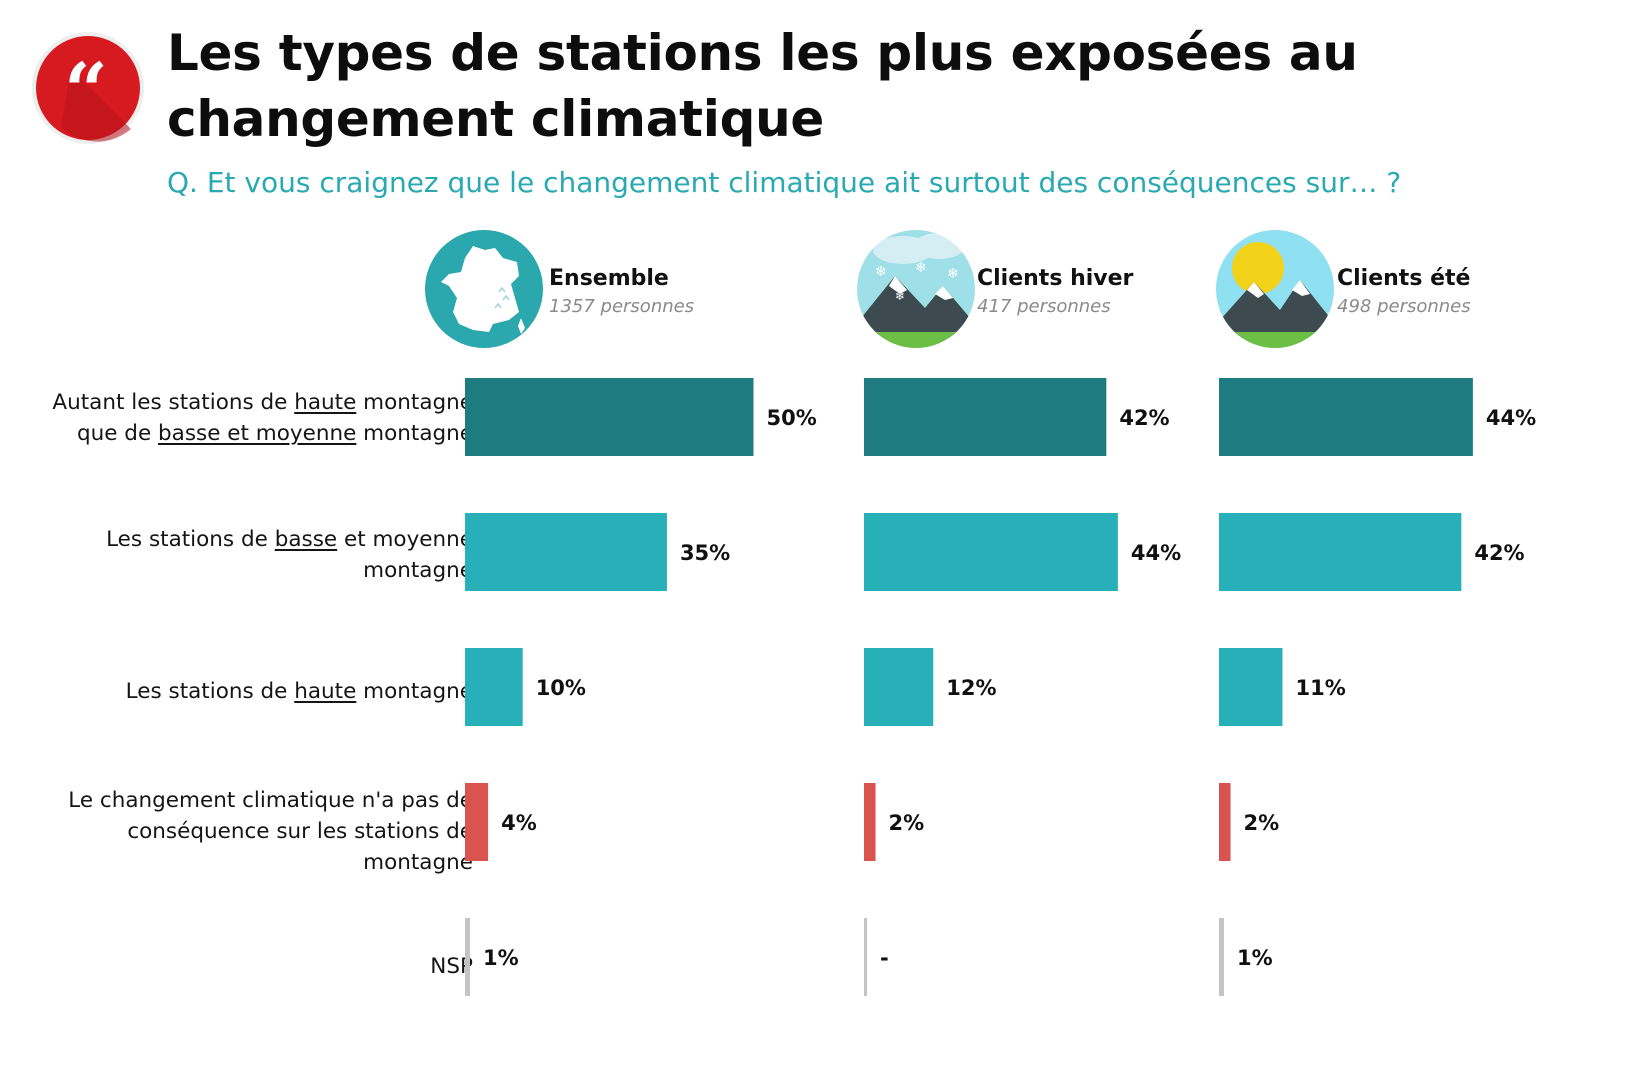 This screenshot has width=1626, height=1066. Describe the element at coordinates (1511, 418) in the screenshot. I see `value-label-clients-t--row-1: 44%` at that location.